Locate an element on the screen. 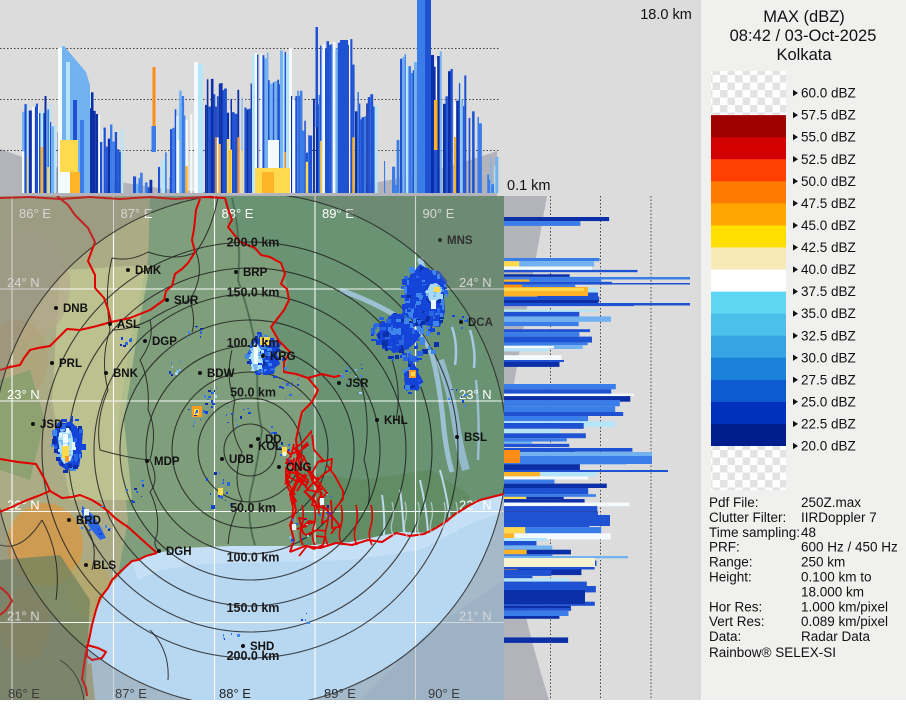 Image resolution: width=906 pixels, height=705 pixels. svg-text: Radar Data is located at coordinates (836, 636).